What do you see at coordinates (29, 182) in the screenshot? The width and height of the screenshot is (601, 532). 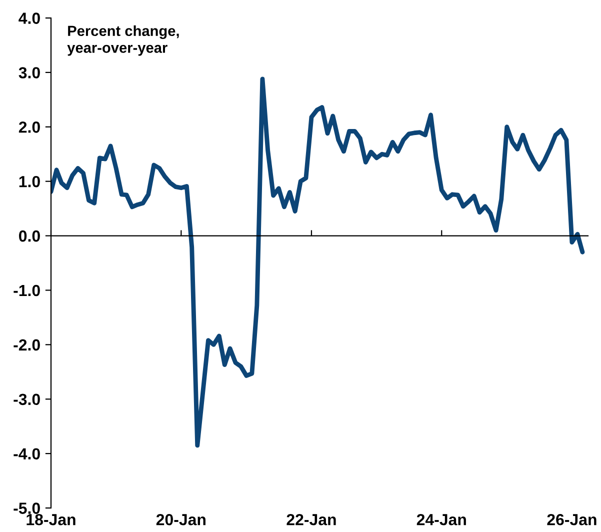 I see `y-tick-label: 1.0` at bounding box center [29, 182].